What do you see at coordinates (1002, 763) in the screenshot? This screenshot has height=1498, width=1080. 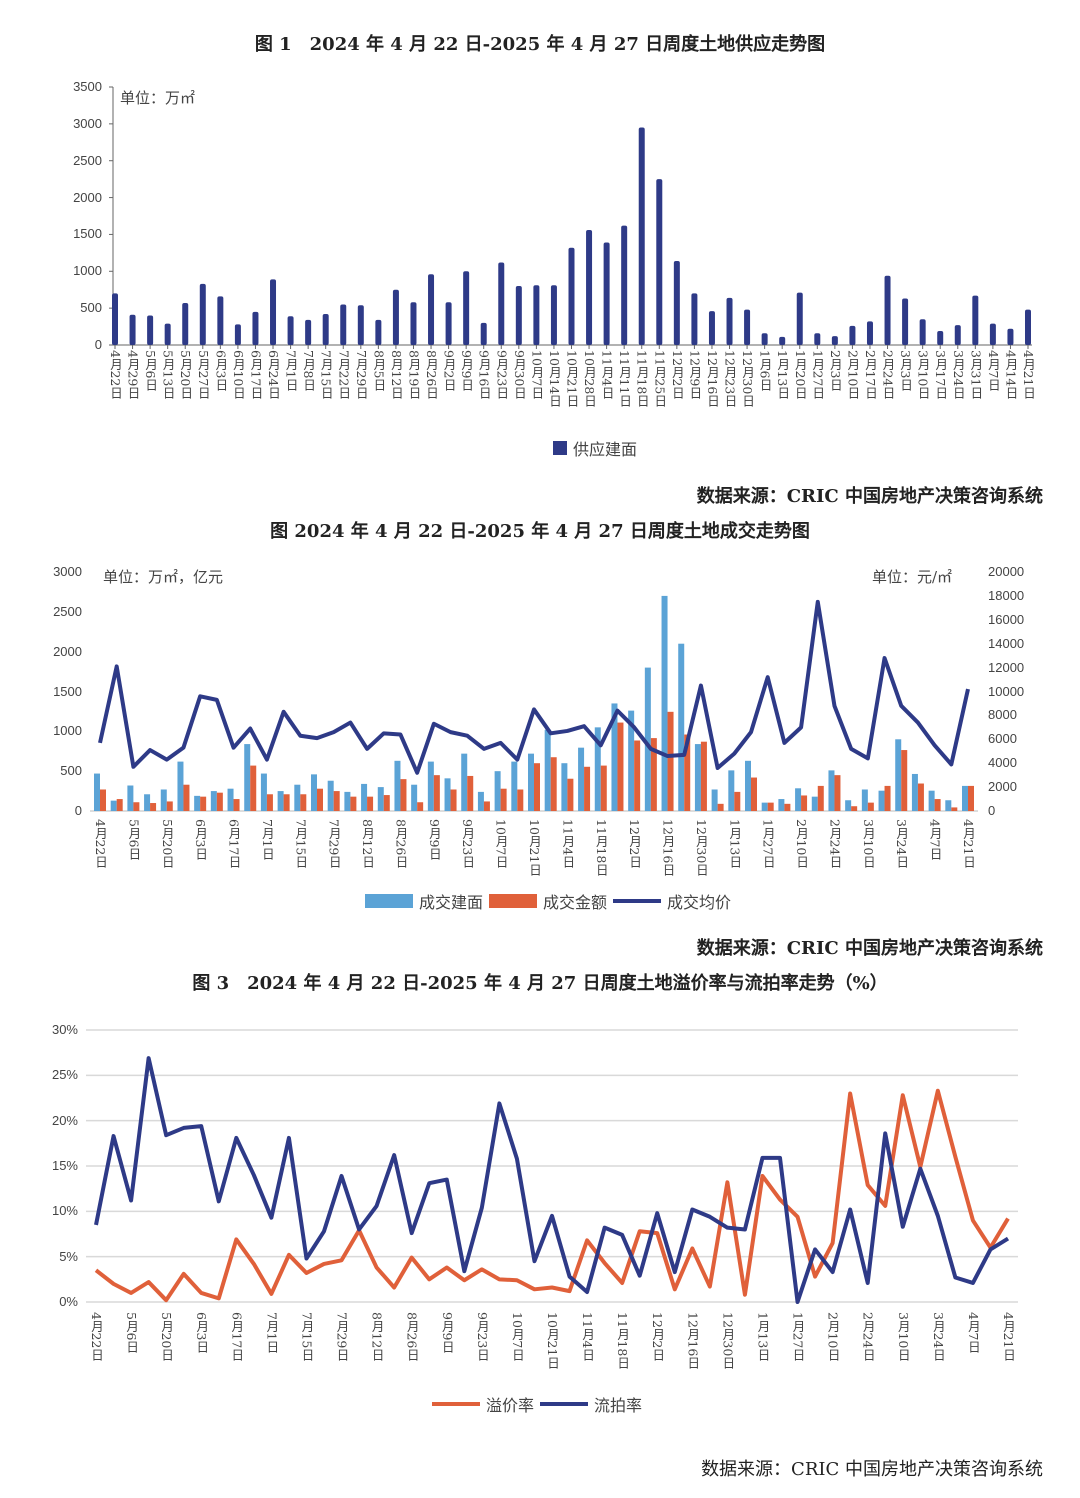 I see `right-y-tick-label: 4000` at bounding box center [1002, 763].